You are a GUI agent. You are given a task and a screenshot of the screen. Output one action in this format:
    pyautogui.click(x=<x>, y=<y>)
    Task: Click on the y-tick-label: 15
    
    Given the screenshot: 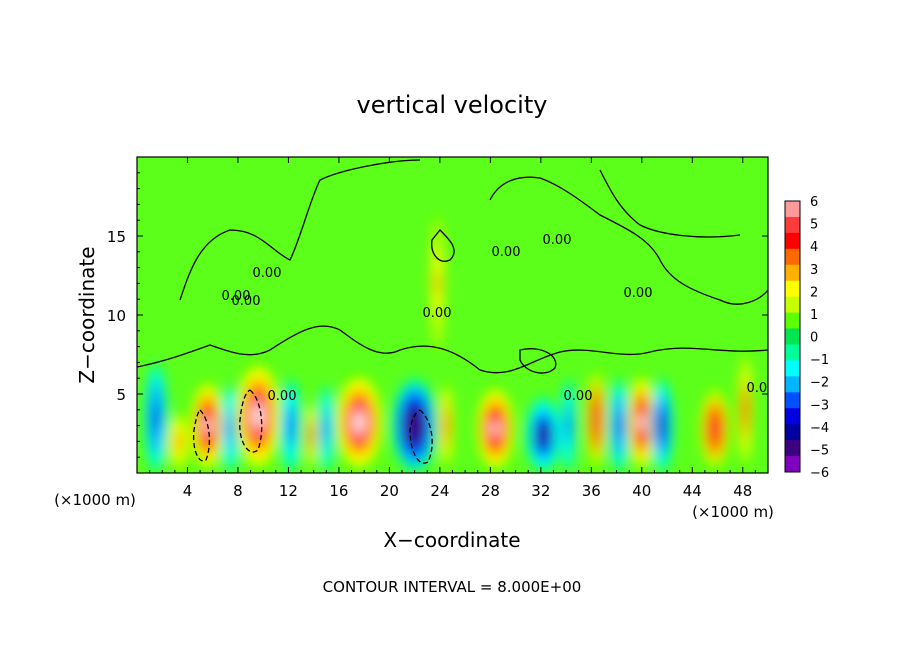 What is the action you would take?
    pyautogui.click(x=116, y=237)
    